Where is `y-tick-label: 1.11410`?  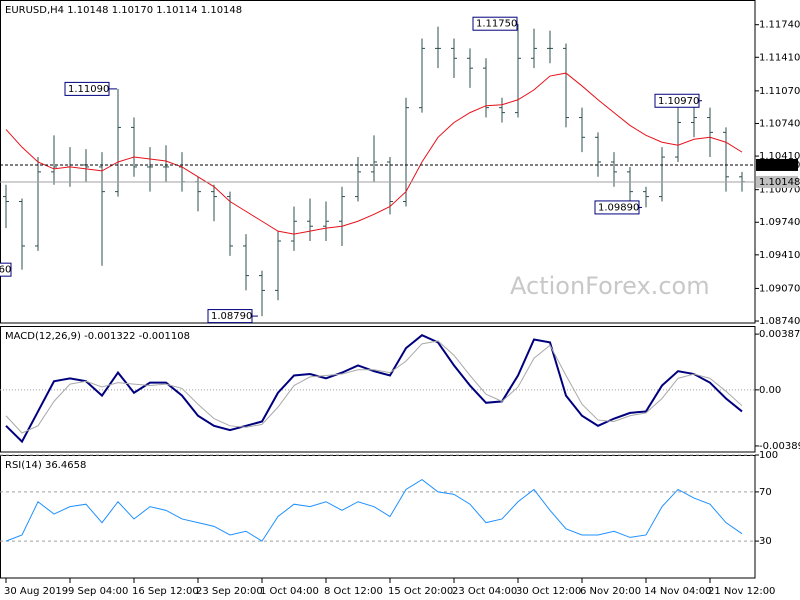 y-tick-label: 1.11410 is located at coordinates (779, 57).